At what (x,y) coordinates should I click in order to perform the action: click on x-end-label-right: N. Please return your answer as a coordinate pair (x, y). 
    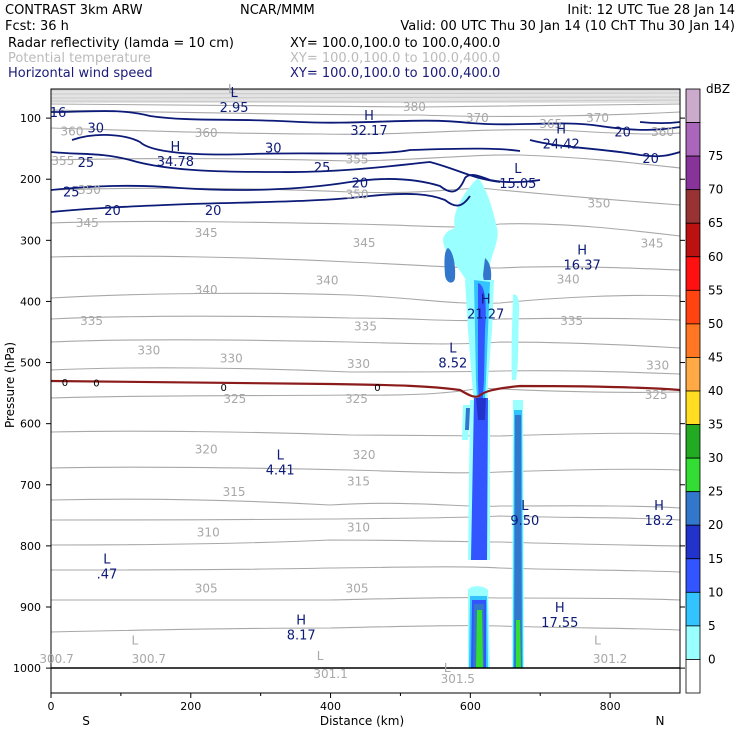
    Looking at the image, I should click on (660, 721).